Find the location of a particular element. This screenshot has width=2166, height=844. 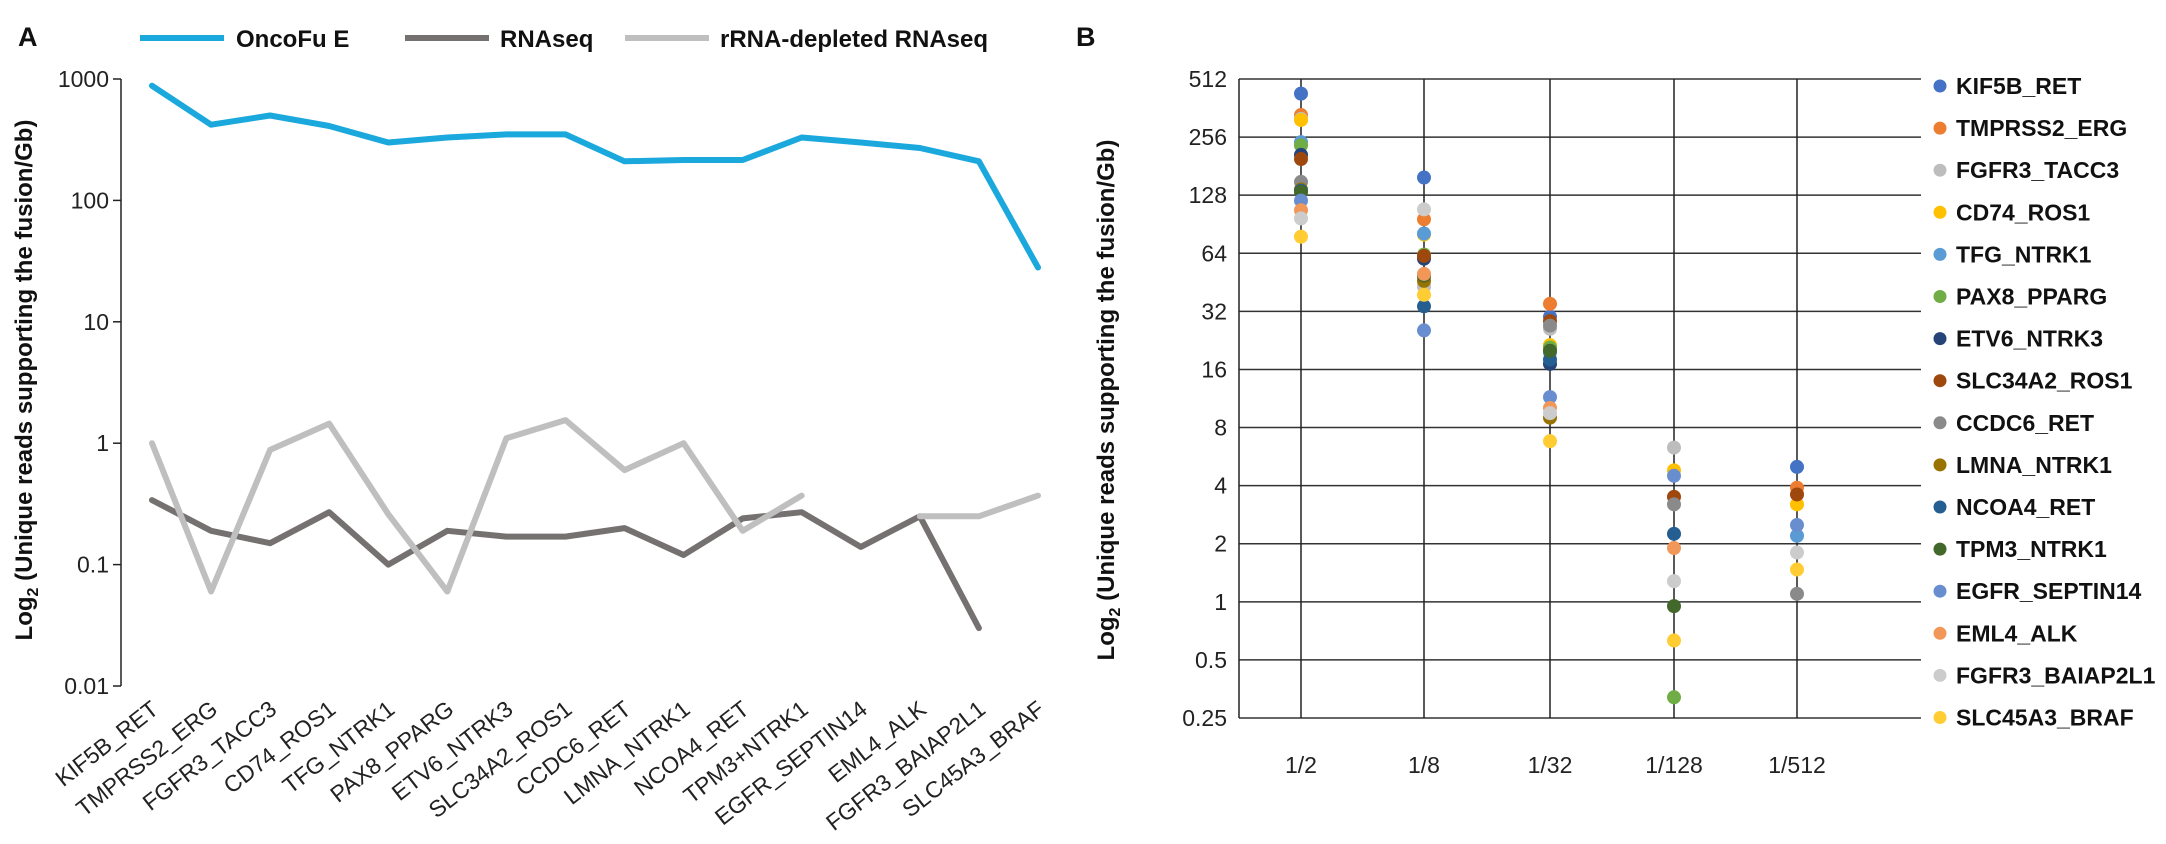

y-tick-label: 64 is located at coordinates (1214, 253).